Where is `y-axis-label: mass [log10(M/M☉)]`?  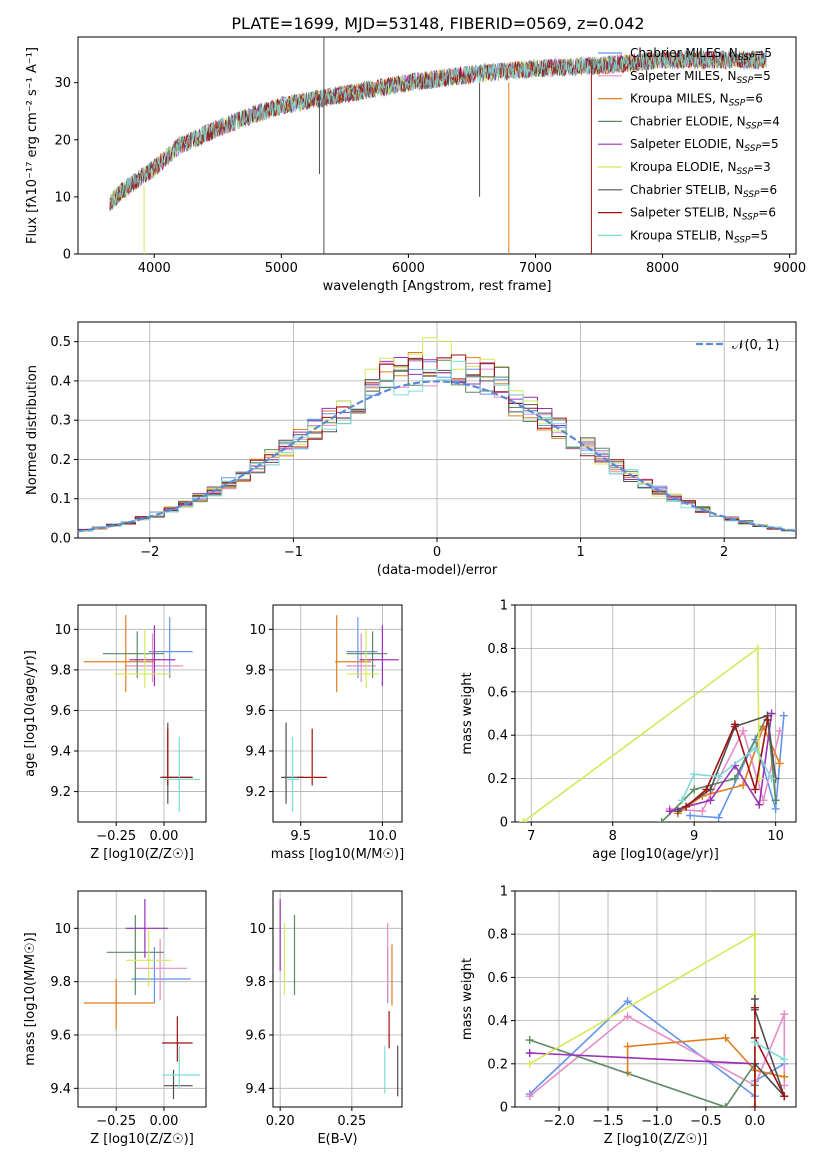
y-axis-label: mass [log10(M/M☉)] is located at coordinates (30, 998).